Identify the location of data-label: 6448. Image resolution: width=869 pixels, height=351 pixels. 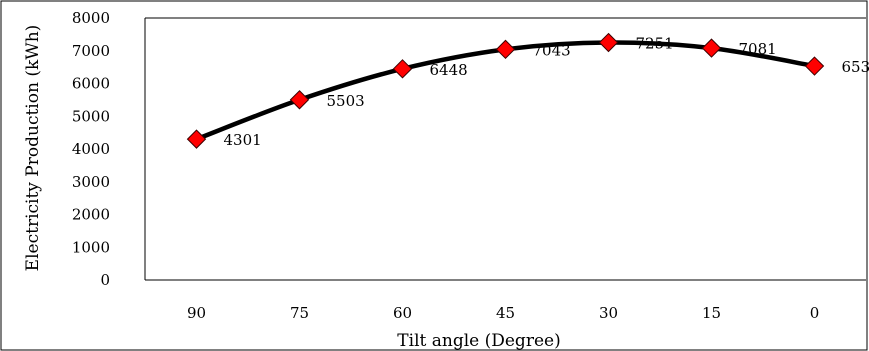
(449, 70).